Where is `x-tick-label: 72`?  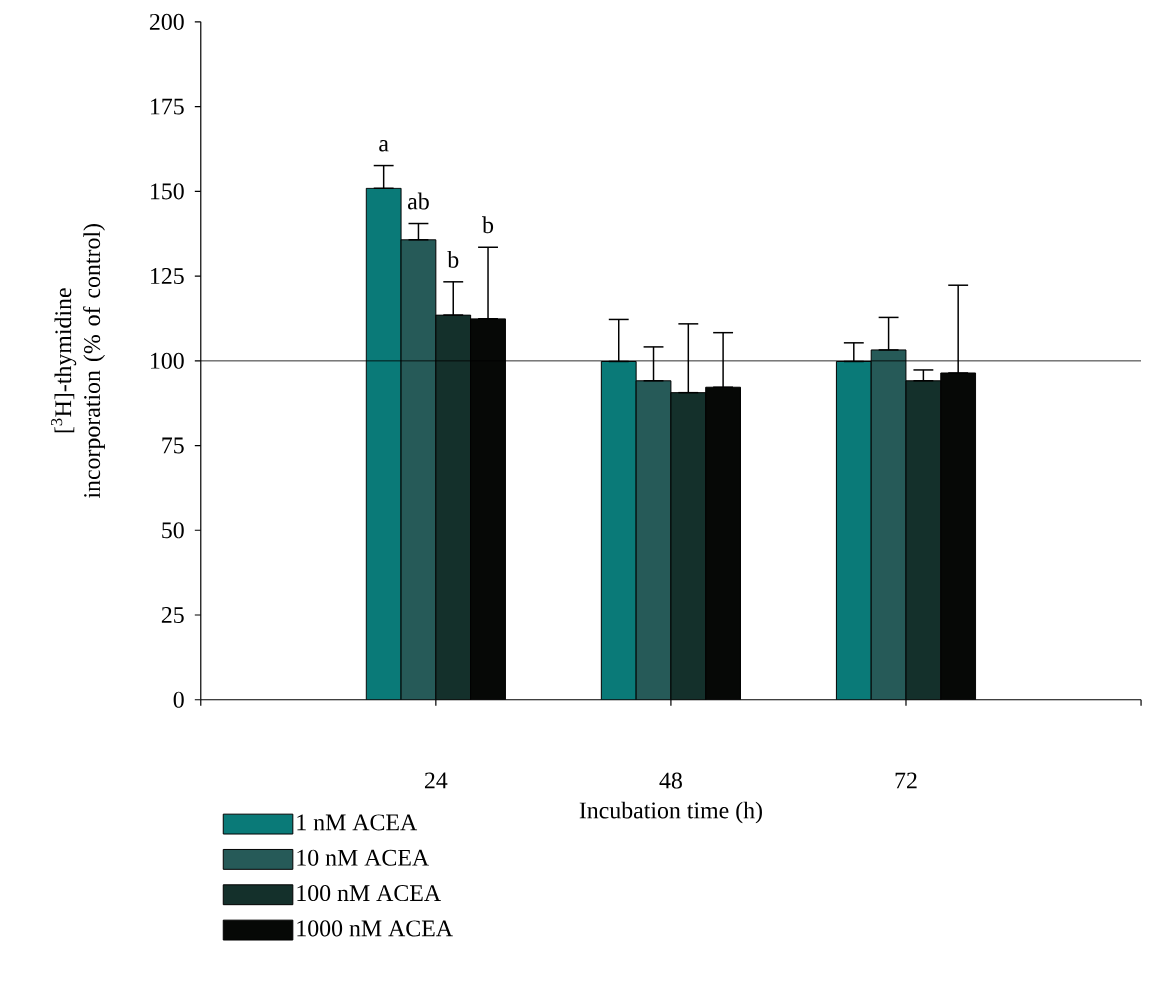
x-tick-label: 72 is located at coordinates (906, 780).